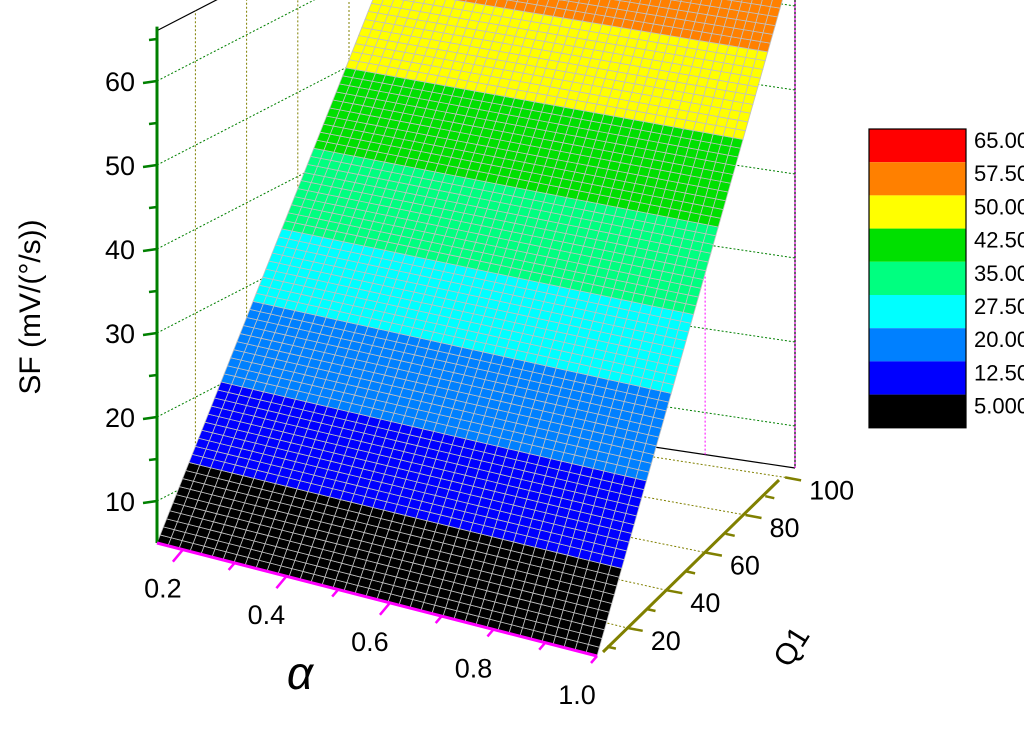  I want to click on legend-label: 35.00, so click(999, 273).